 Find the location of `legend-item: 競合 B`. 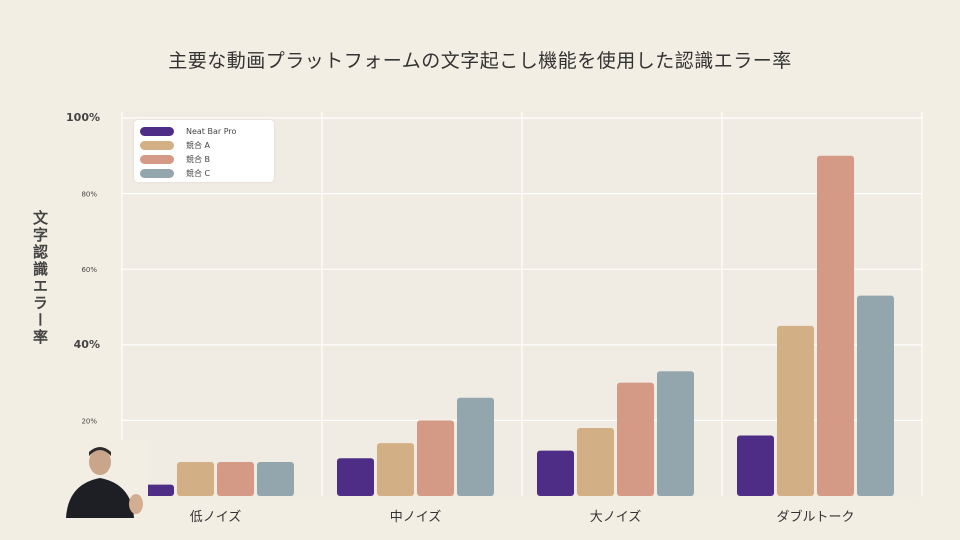

legend-item: 競合 B is located at coordinates (175, 159).